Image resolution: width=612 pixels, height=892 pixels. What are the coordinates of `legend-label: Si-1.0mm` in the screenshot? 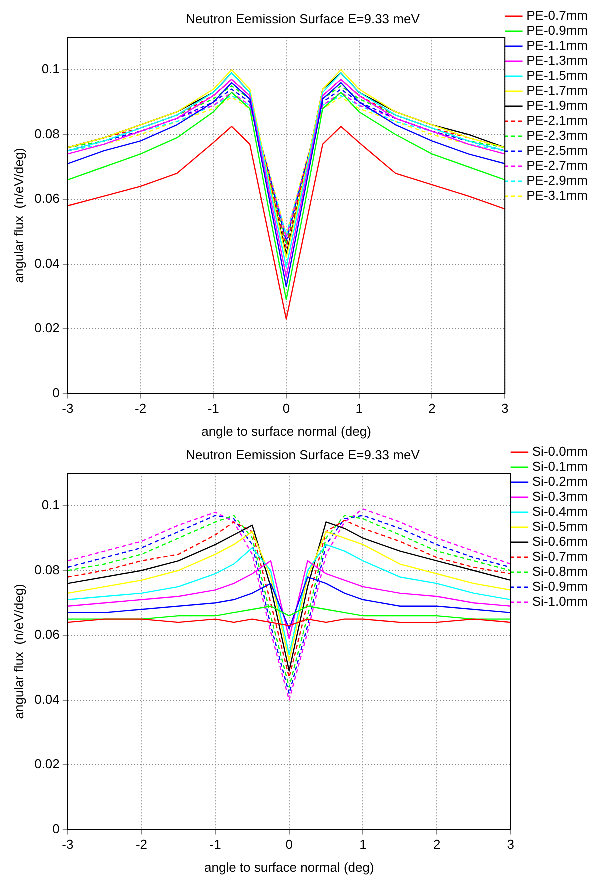 It's located at (560, 602).